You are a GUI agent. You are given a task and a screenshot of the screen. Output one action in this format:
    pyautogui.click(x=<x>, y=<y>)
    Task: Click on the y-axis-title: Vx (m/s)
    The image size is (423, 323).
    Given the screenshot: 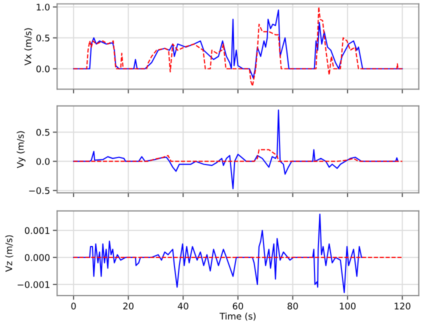 What is the action you would take?
    pyautogui.click(x=28, y=47)
    